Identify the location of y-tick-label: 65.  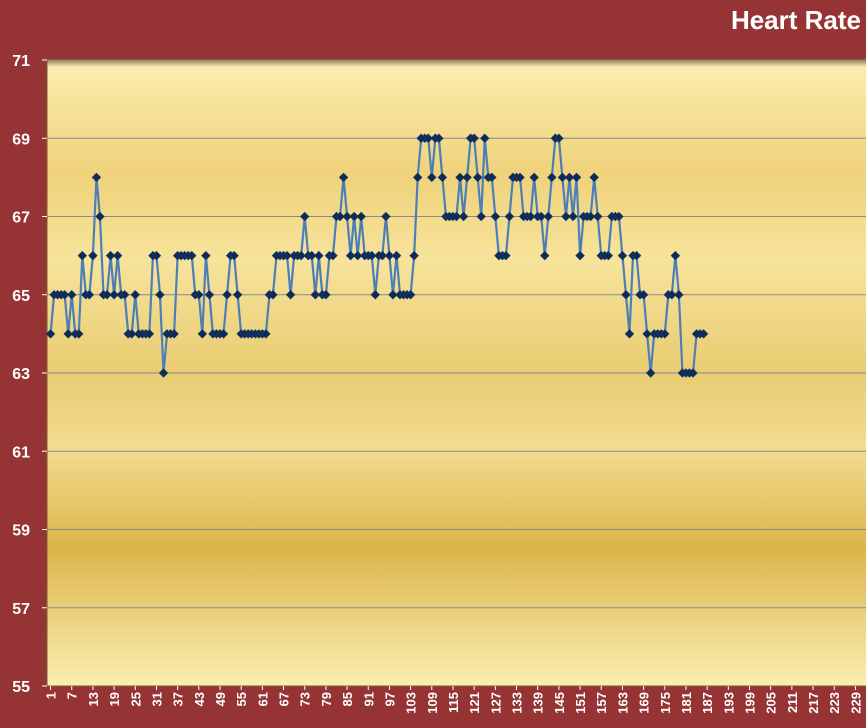
(21, 296).